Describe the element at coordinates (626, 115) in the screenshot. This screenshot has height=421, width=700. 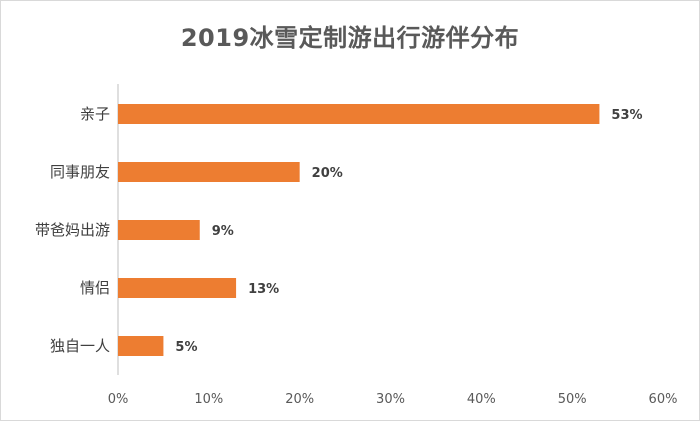
I see `data-label: 53%` at that location.